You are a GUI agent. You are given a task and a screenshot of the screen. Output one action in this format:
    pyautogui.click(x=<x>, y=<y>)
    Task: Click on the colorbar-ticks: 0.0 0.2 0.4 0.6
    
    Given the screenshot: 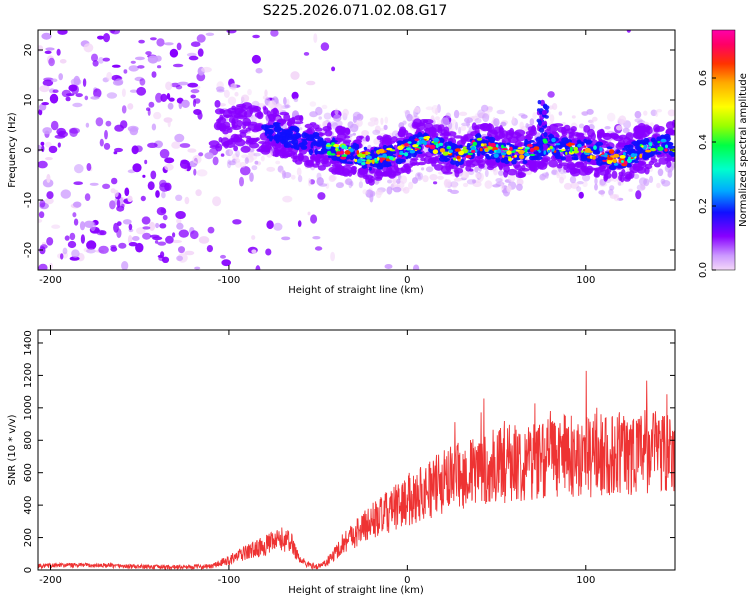 What is the action you would take?
    pyautogui.click(x=707, y=174)
    